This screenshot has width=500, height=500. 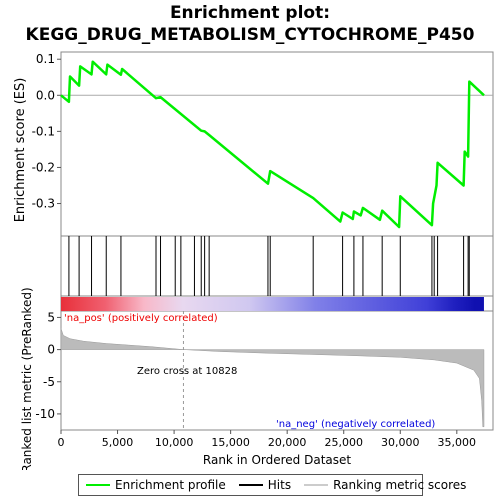 I want to click on legend-item-enrichment: Enrichment profile, so click(x=156, y=485).